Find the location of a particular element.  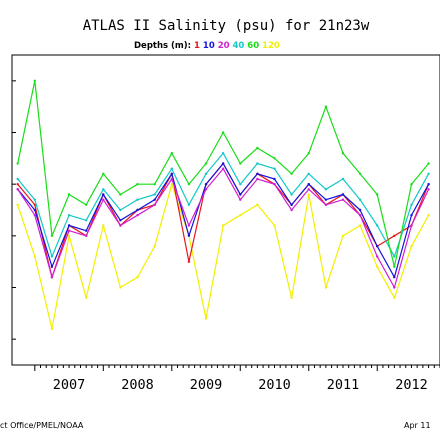

legend-item-60: 60 is located at coordinates (254, 46).